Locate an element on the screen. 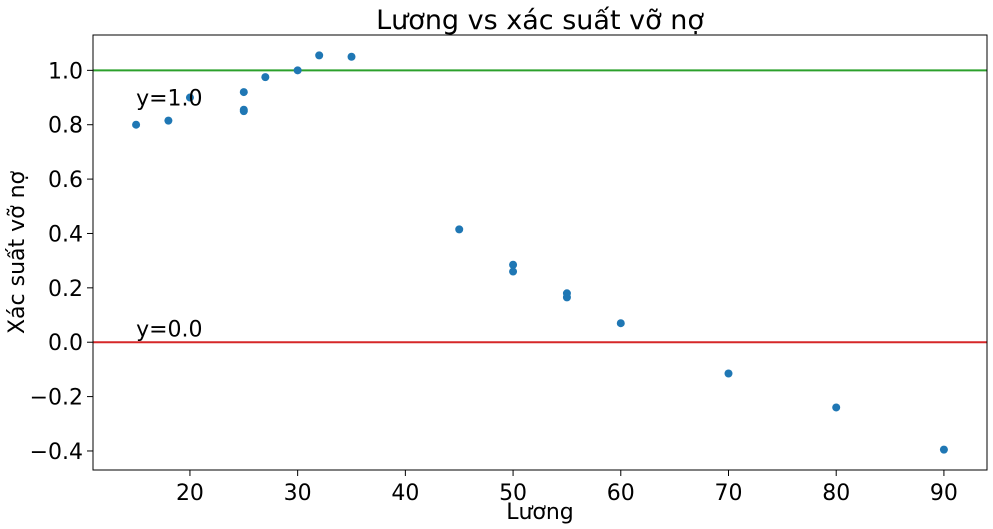 The width and height of the screenshot is (993, 529). reference-line-label: y=0.0 is located at coordinates (169, 330).